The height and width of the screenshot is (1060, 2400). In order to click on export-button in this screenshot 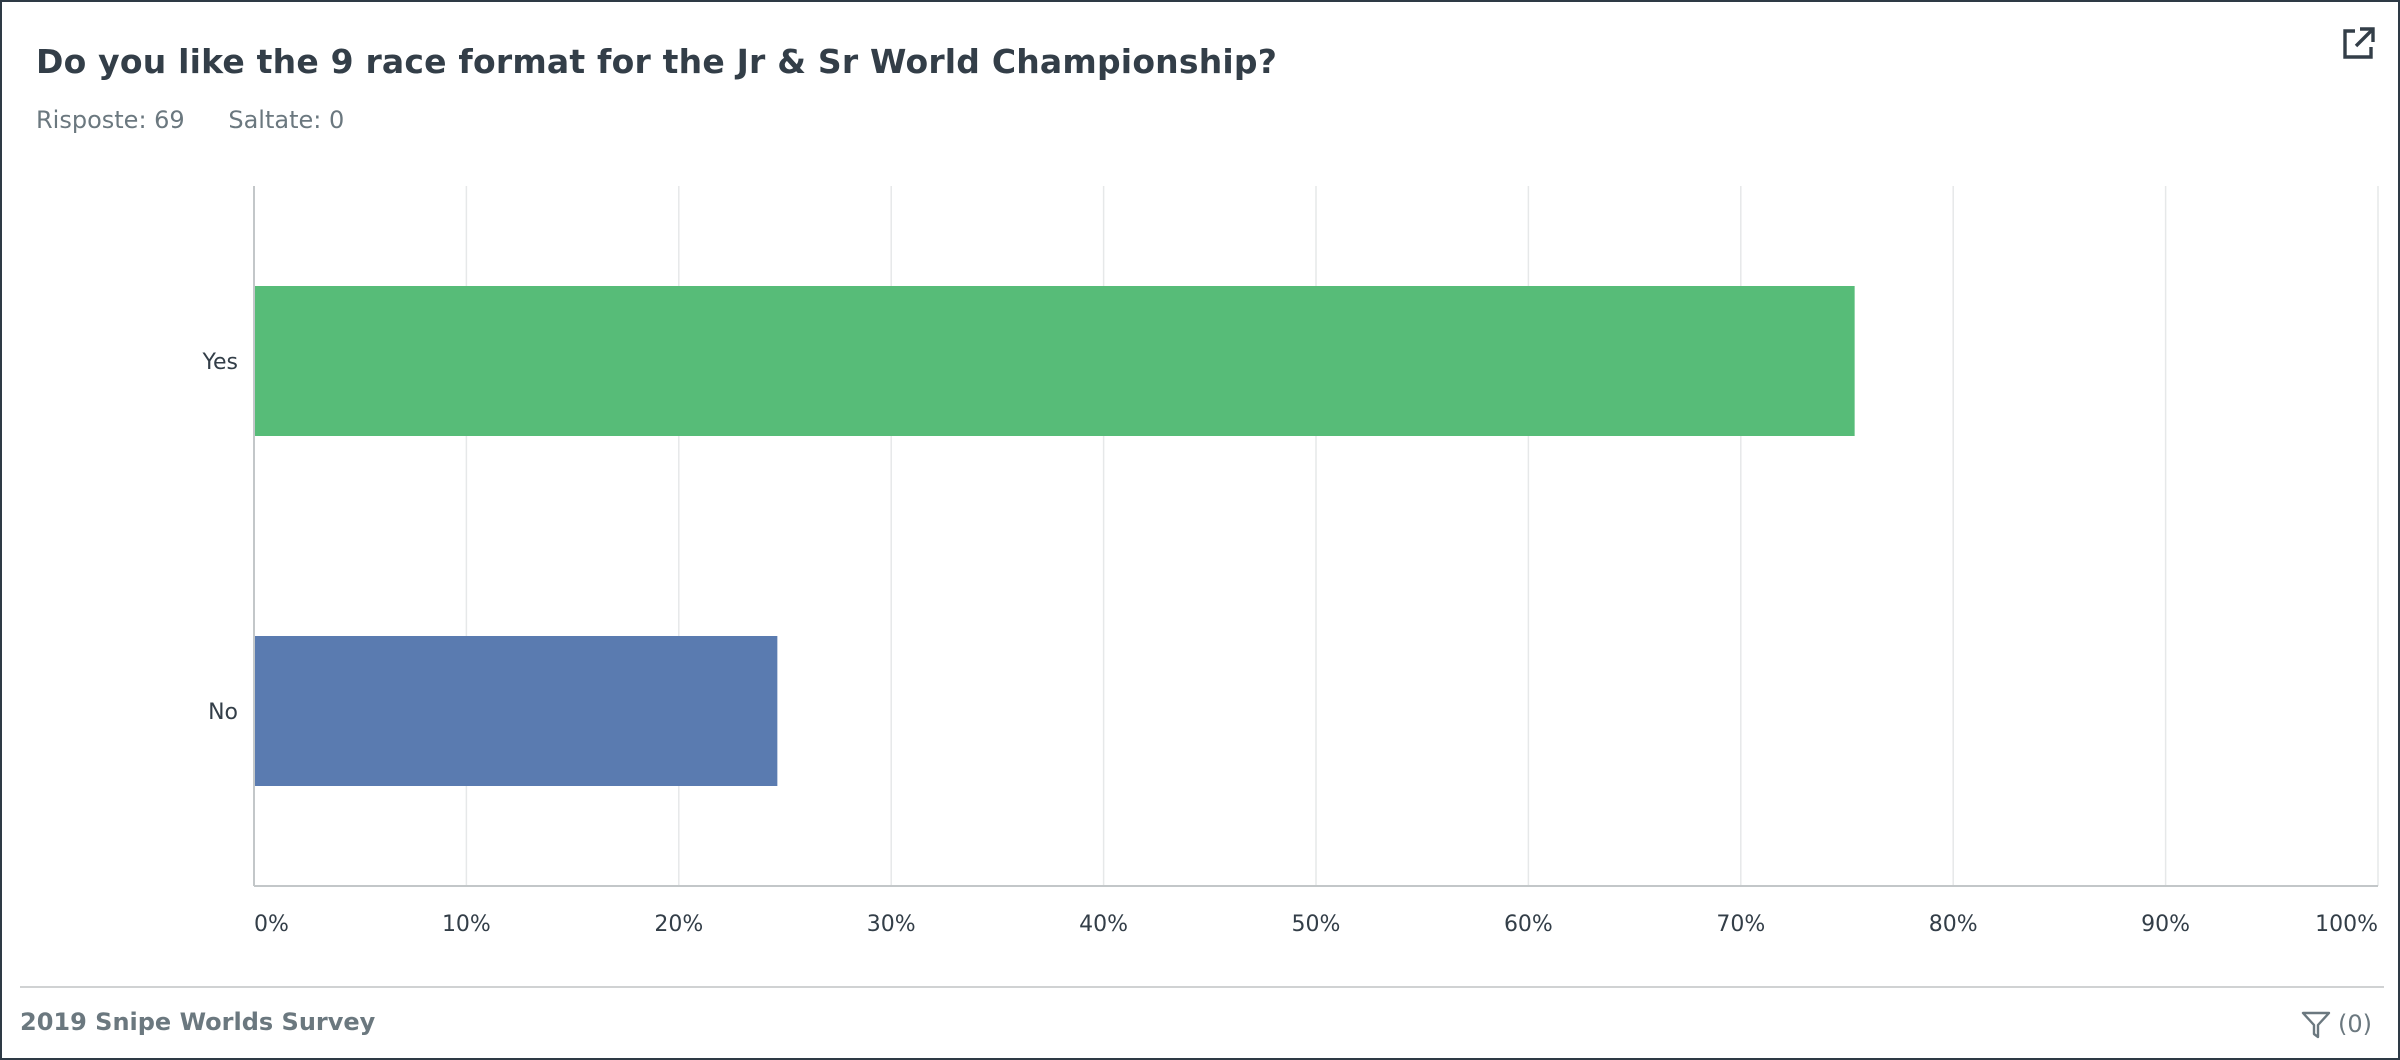, I will do `click(2358, 44)`.